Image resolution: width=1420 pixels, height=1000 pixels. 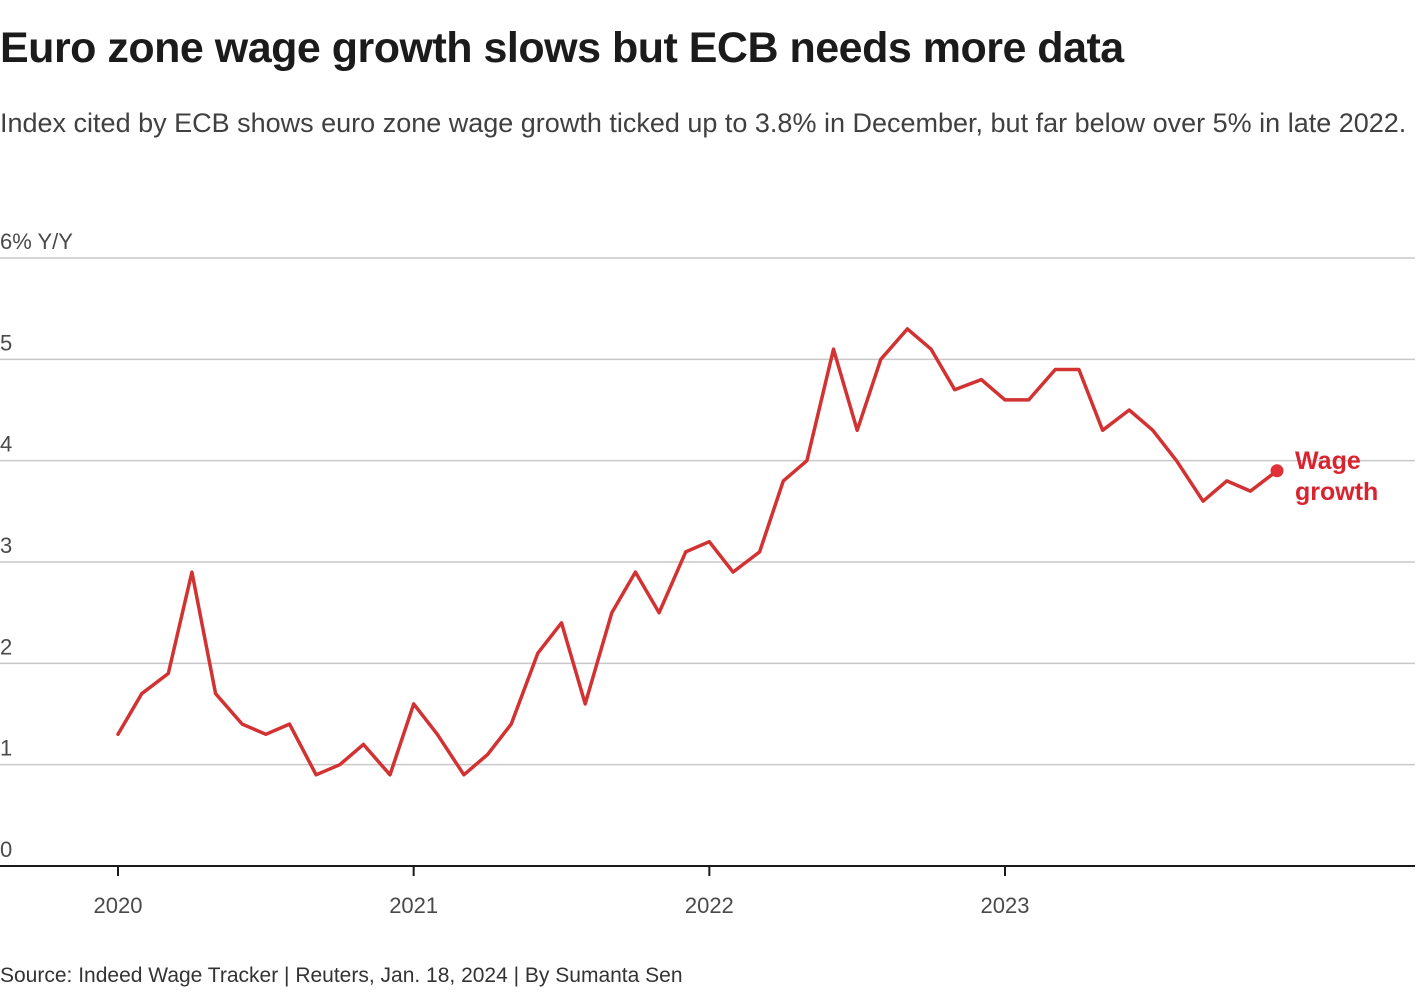 What do you see at coordinates (413, 905) in the screenshot?
I see `x-tick-label-2021: 2021` at bounding box center [413, 905].